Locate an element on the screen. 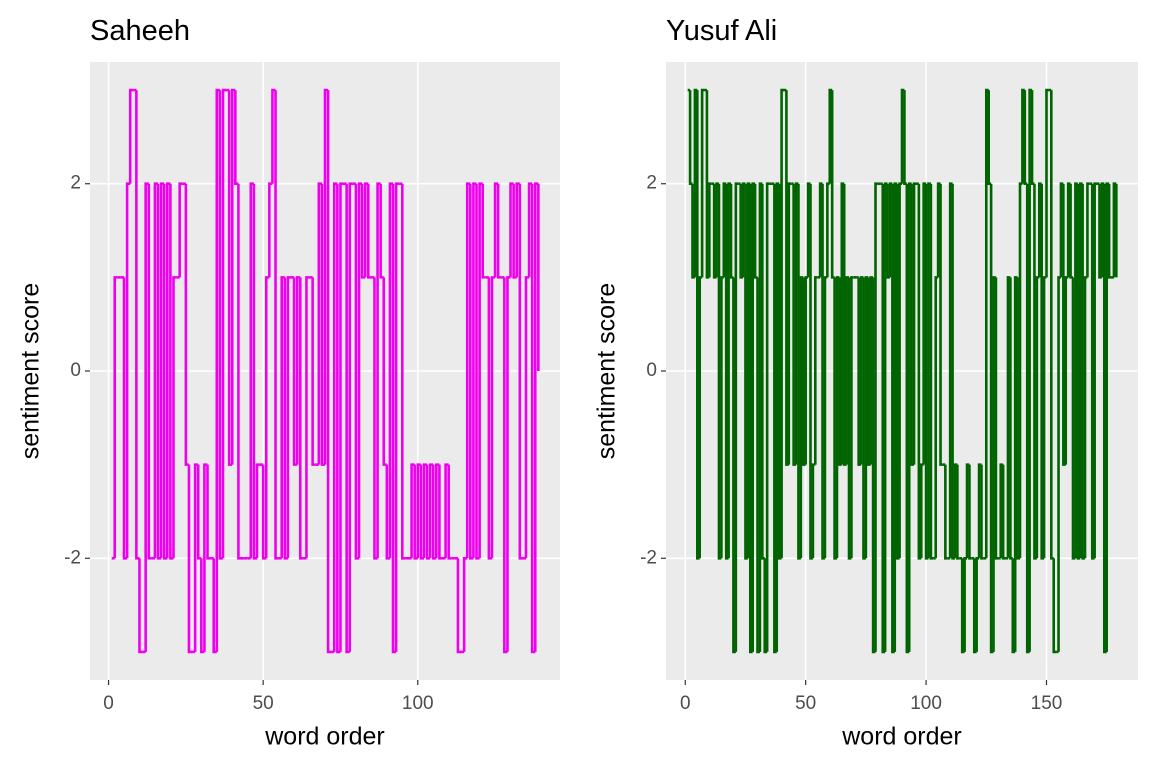 This screenshot has height=768, width=1152. x-tick-label: 150 is located at coordinates (1047, 703).